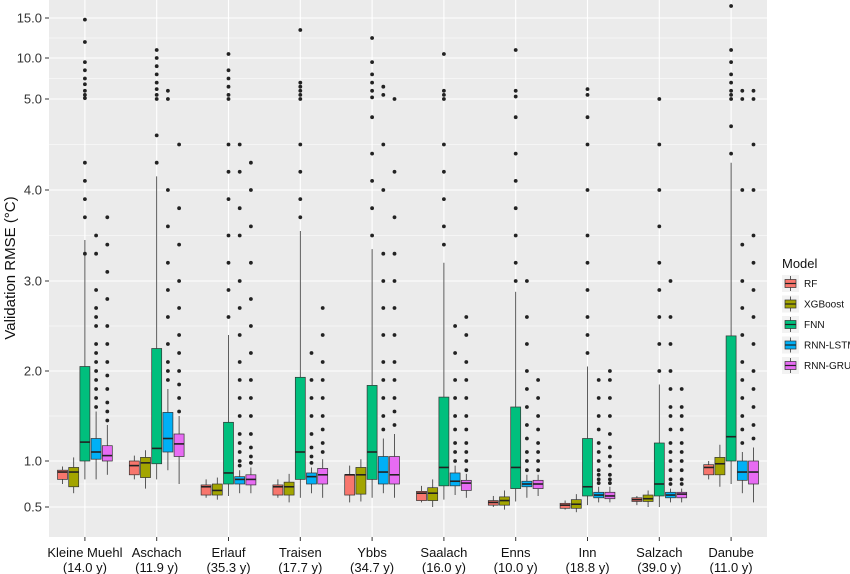 The width and height of the screenshot is (850, 574). I want to click on series-xgboost, so click(397, 478).